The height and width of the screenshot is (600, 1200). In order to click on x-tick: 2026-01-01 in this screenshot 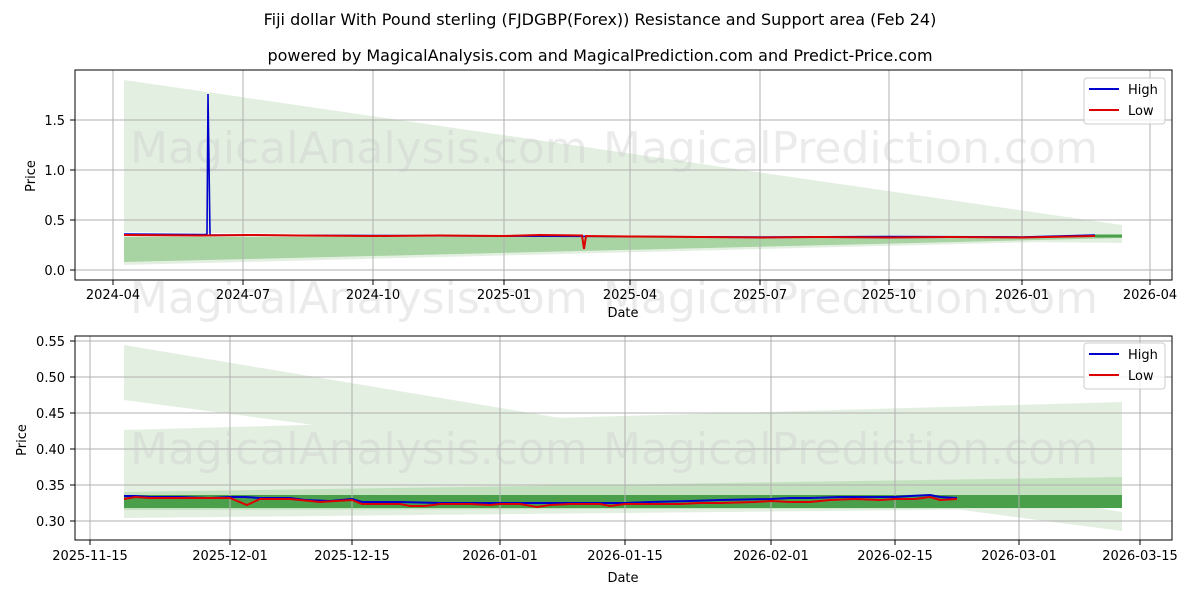, I will do `click(500, 556)`.